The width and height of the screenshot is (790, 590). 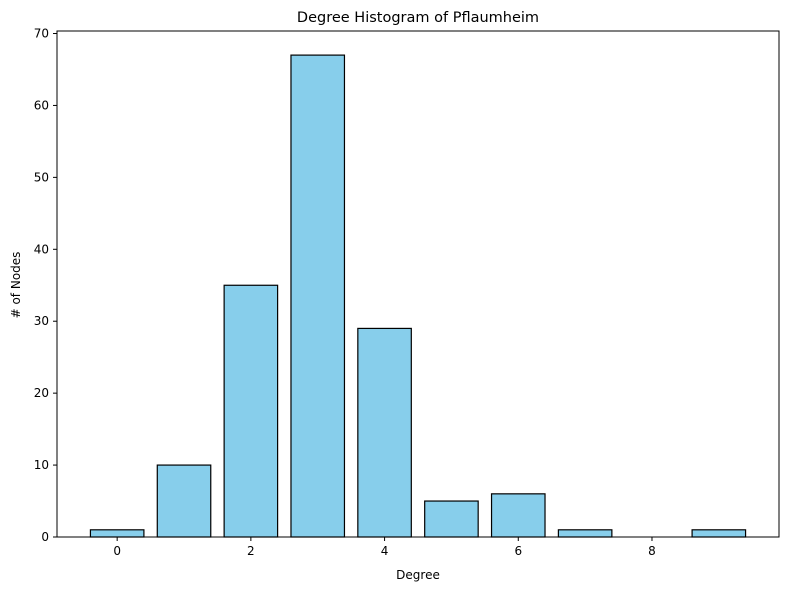 What do you see at coordinates (117, 551) in the screenshot?
I see `x-tick-label: 0` at bounding box center [117, 551].